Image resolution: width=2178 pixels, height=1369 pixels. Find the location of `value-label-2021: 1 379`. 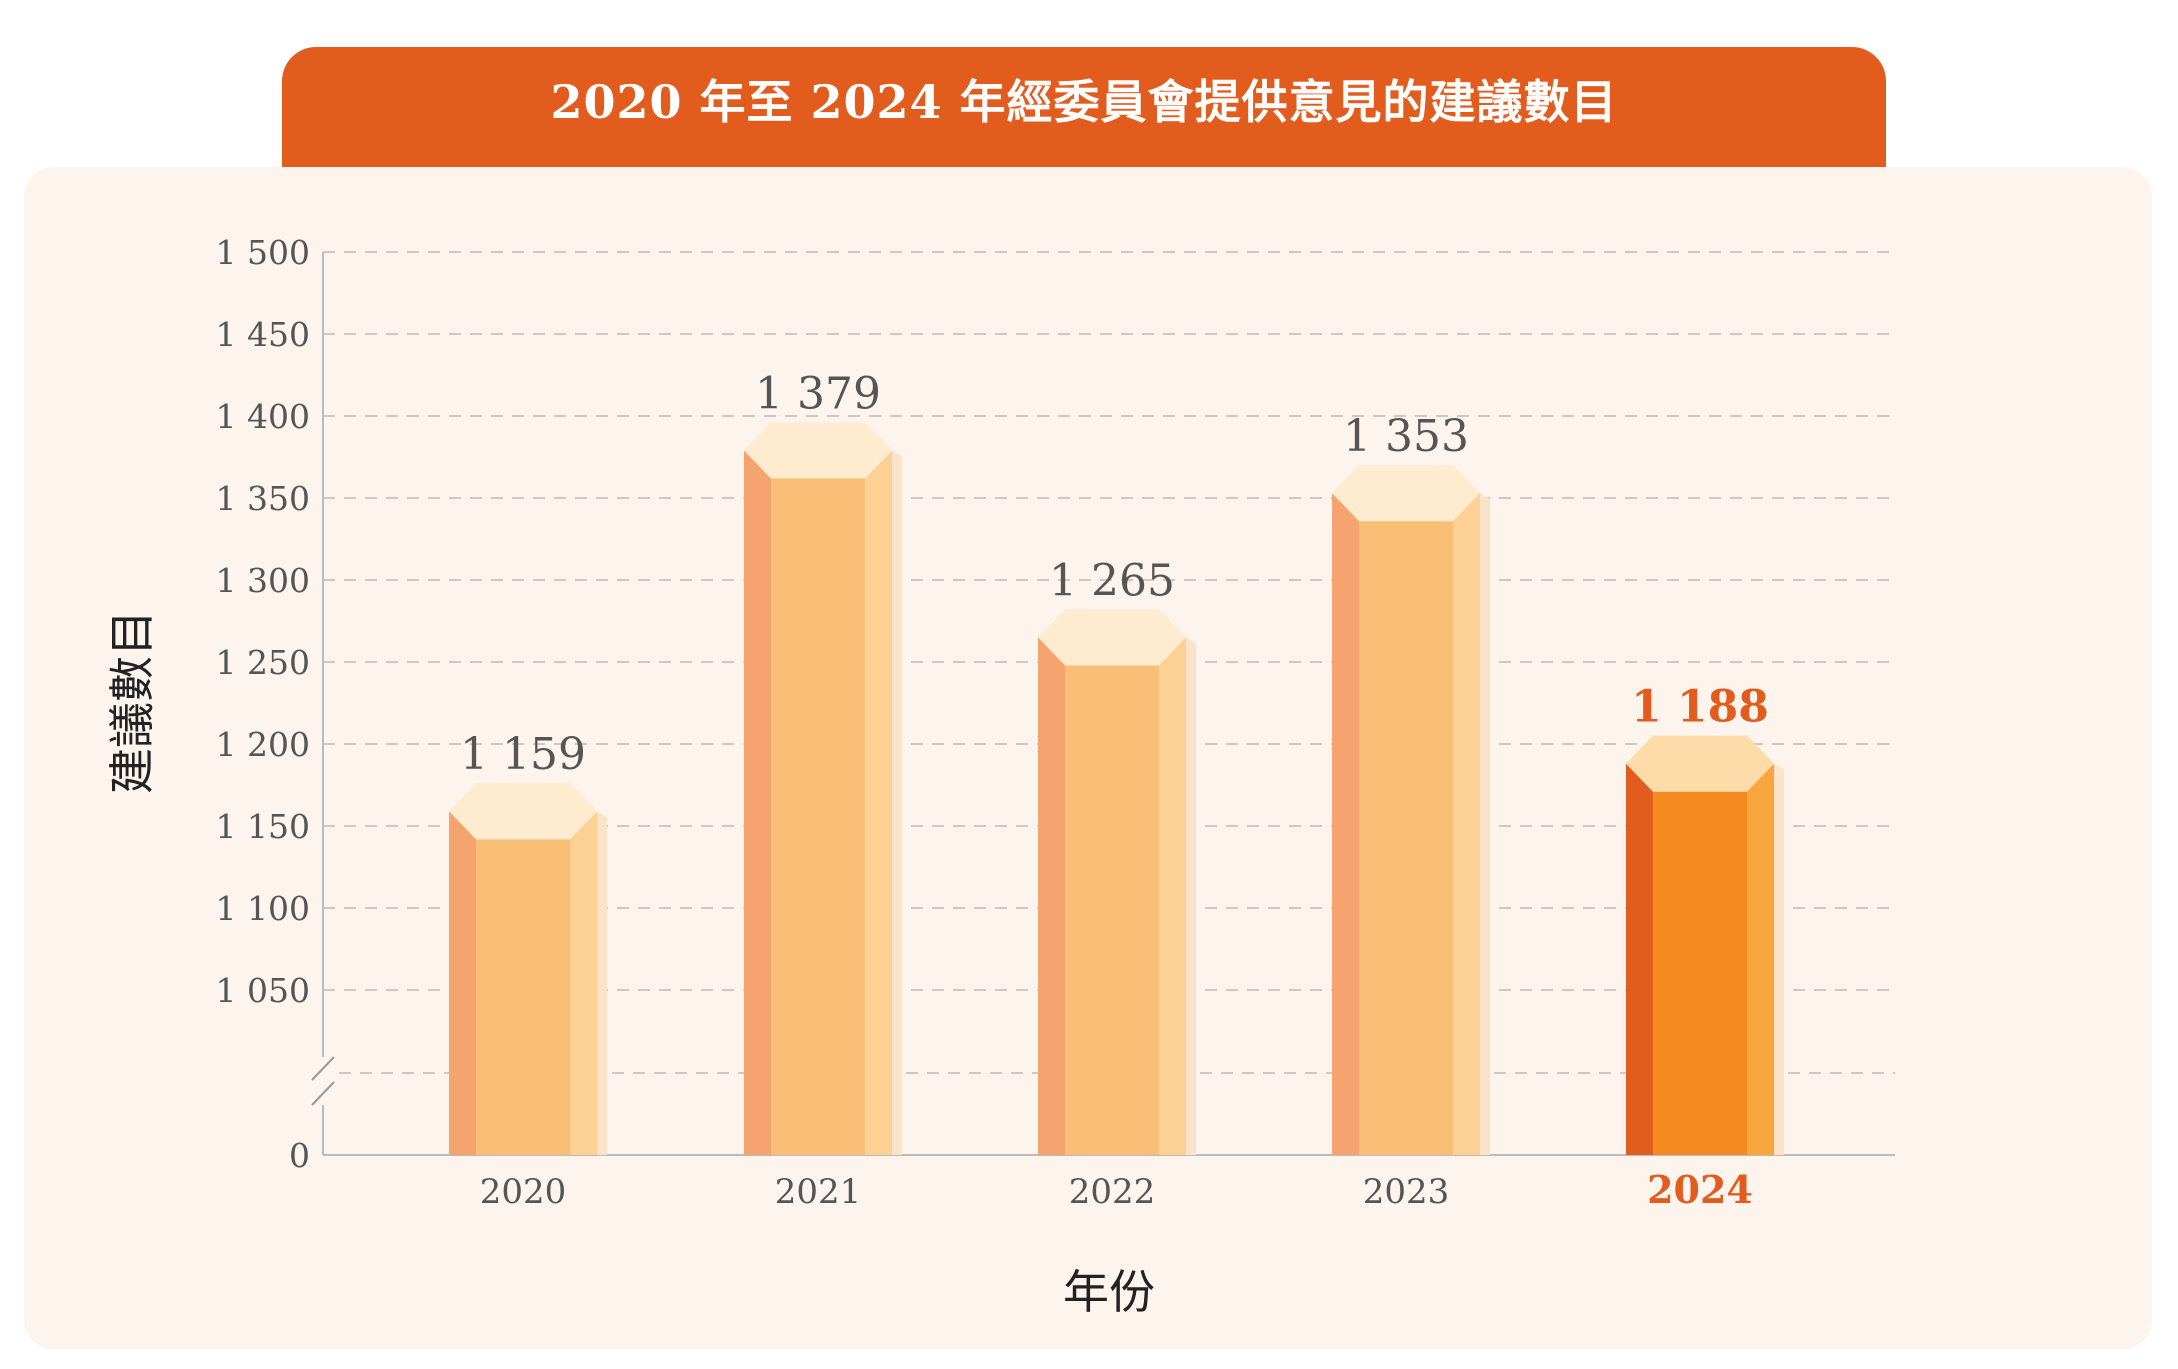

value-label-2021: 1 379 is located at coordinates (818, 393).